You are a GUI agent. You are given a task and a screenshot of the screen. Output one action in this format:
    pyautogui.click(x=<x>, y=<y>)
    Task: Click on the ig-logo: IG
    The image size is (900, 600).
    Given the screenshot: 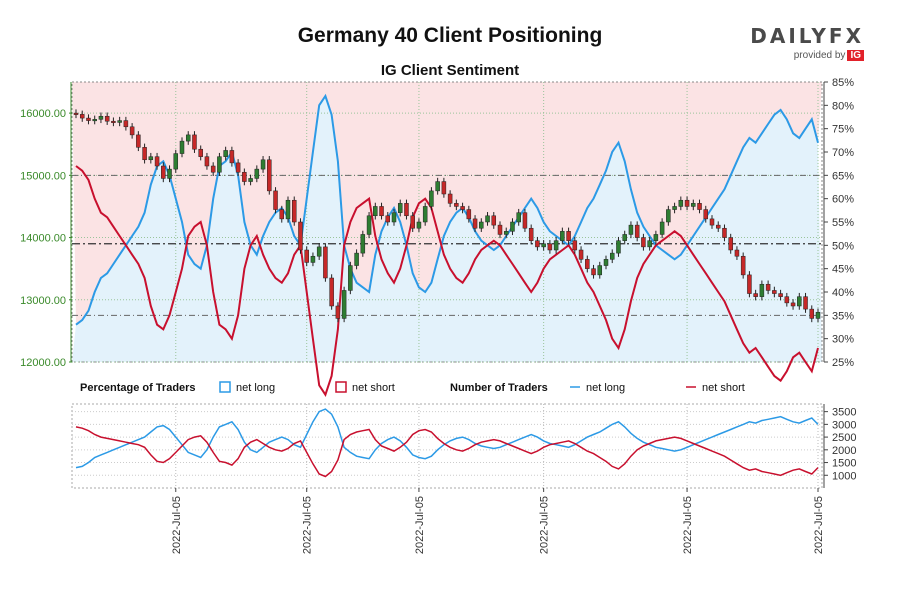 What is the action you would take?
    pyautogui.click(x=855, y=55)
    